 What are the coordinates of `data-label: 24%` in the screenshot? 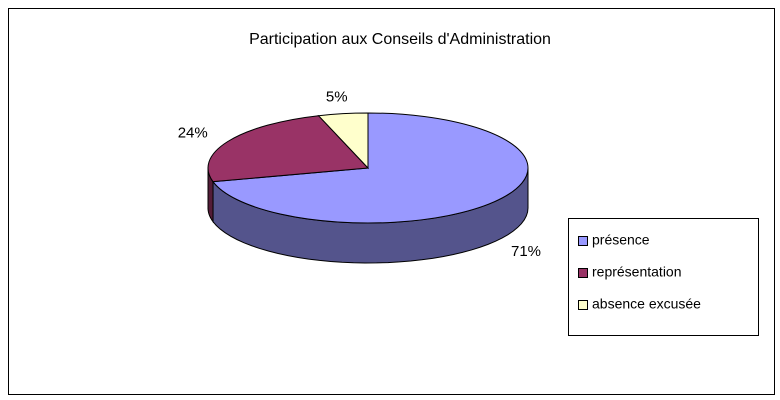 It's located at (193, 133).